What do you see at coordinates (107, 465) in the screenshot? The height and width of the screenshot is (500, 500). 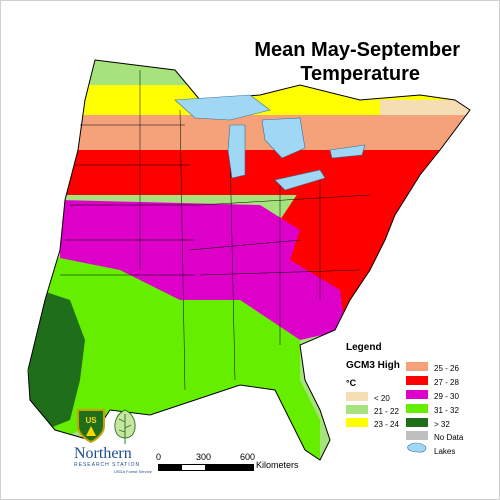 I see `org-subtitle: RESEARCH STATION` at bounding box center [107, 465].